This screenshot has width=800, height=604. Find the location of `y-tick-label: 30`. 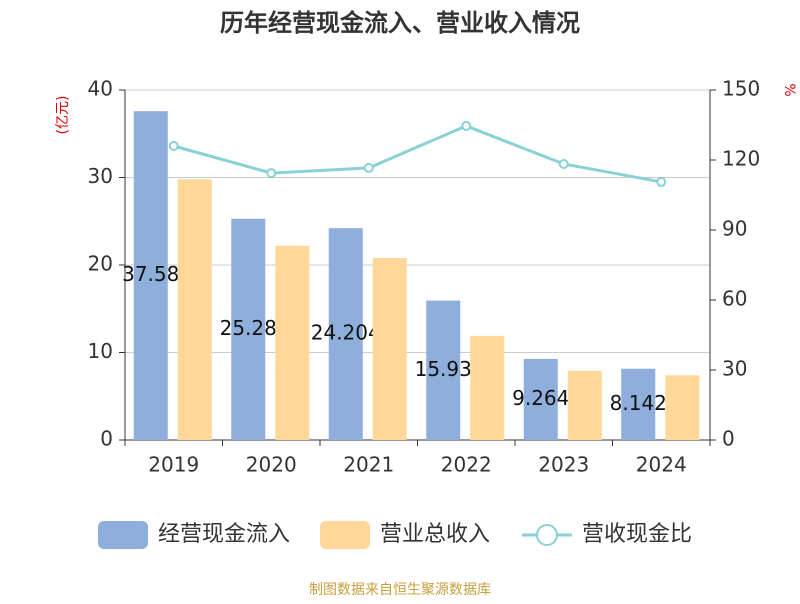

y-tick-label: 30 is located at coordinates (100, 176).